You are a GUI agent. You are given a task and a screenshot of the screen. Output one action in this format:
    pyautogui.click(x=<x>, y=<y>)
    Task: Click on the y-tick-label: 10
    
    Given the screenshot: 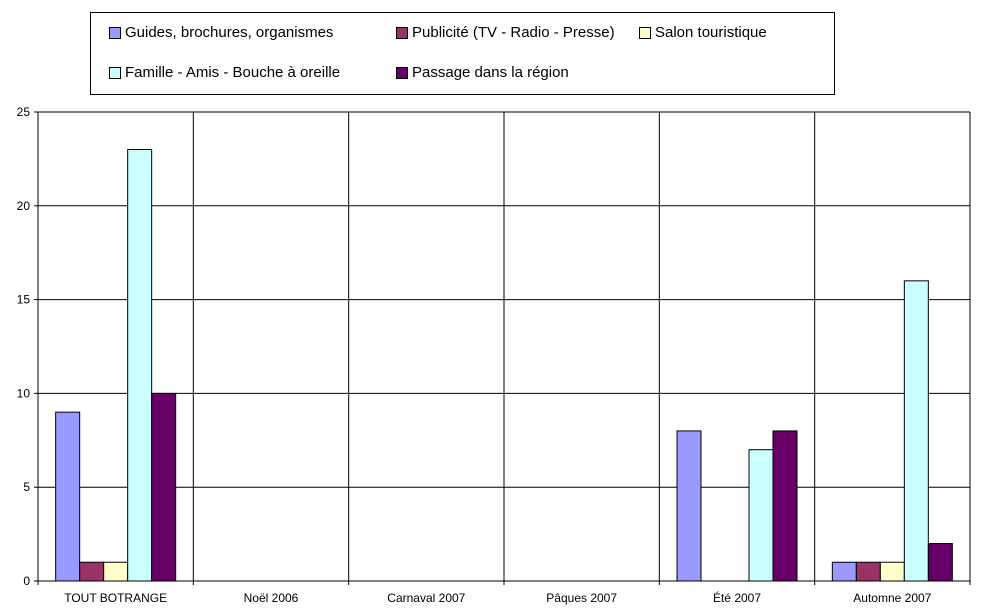 What is the action you would take?
    pyautogui.click(x=24, y=393)
    